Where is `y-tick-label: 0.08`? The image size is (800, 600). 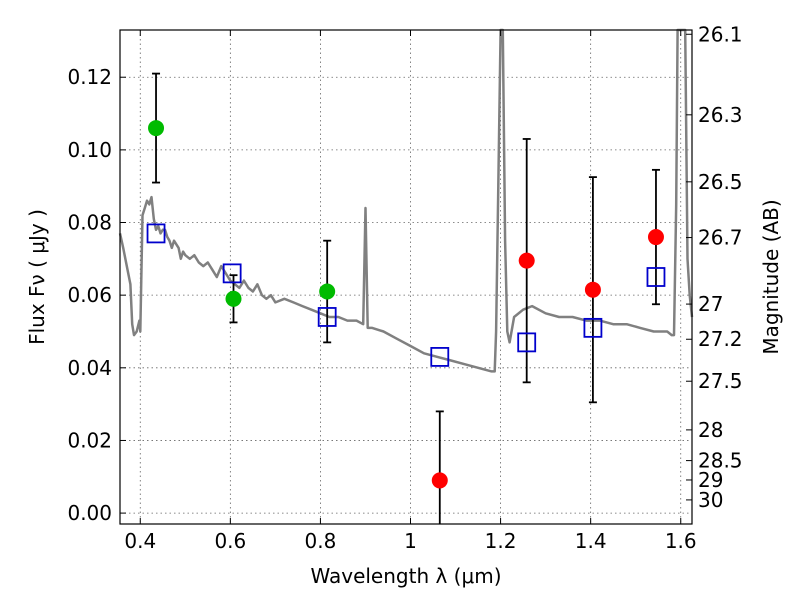
y-tick-label: 0.08 is located at coordinates (89, 223).